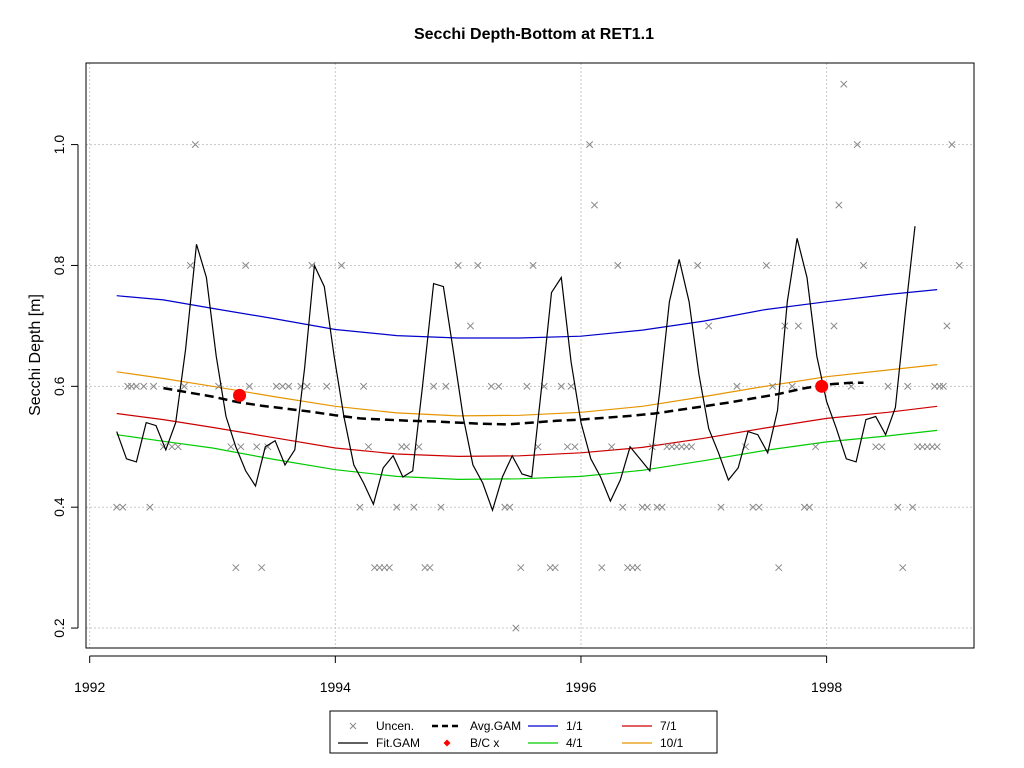 The width and height of the screenshot is (1024, 768). I want to click on series-avg-gam, so click(513, 403).